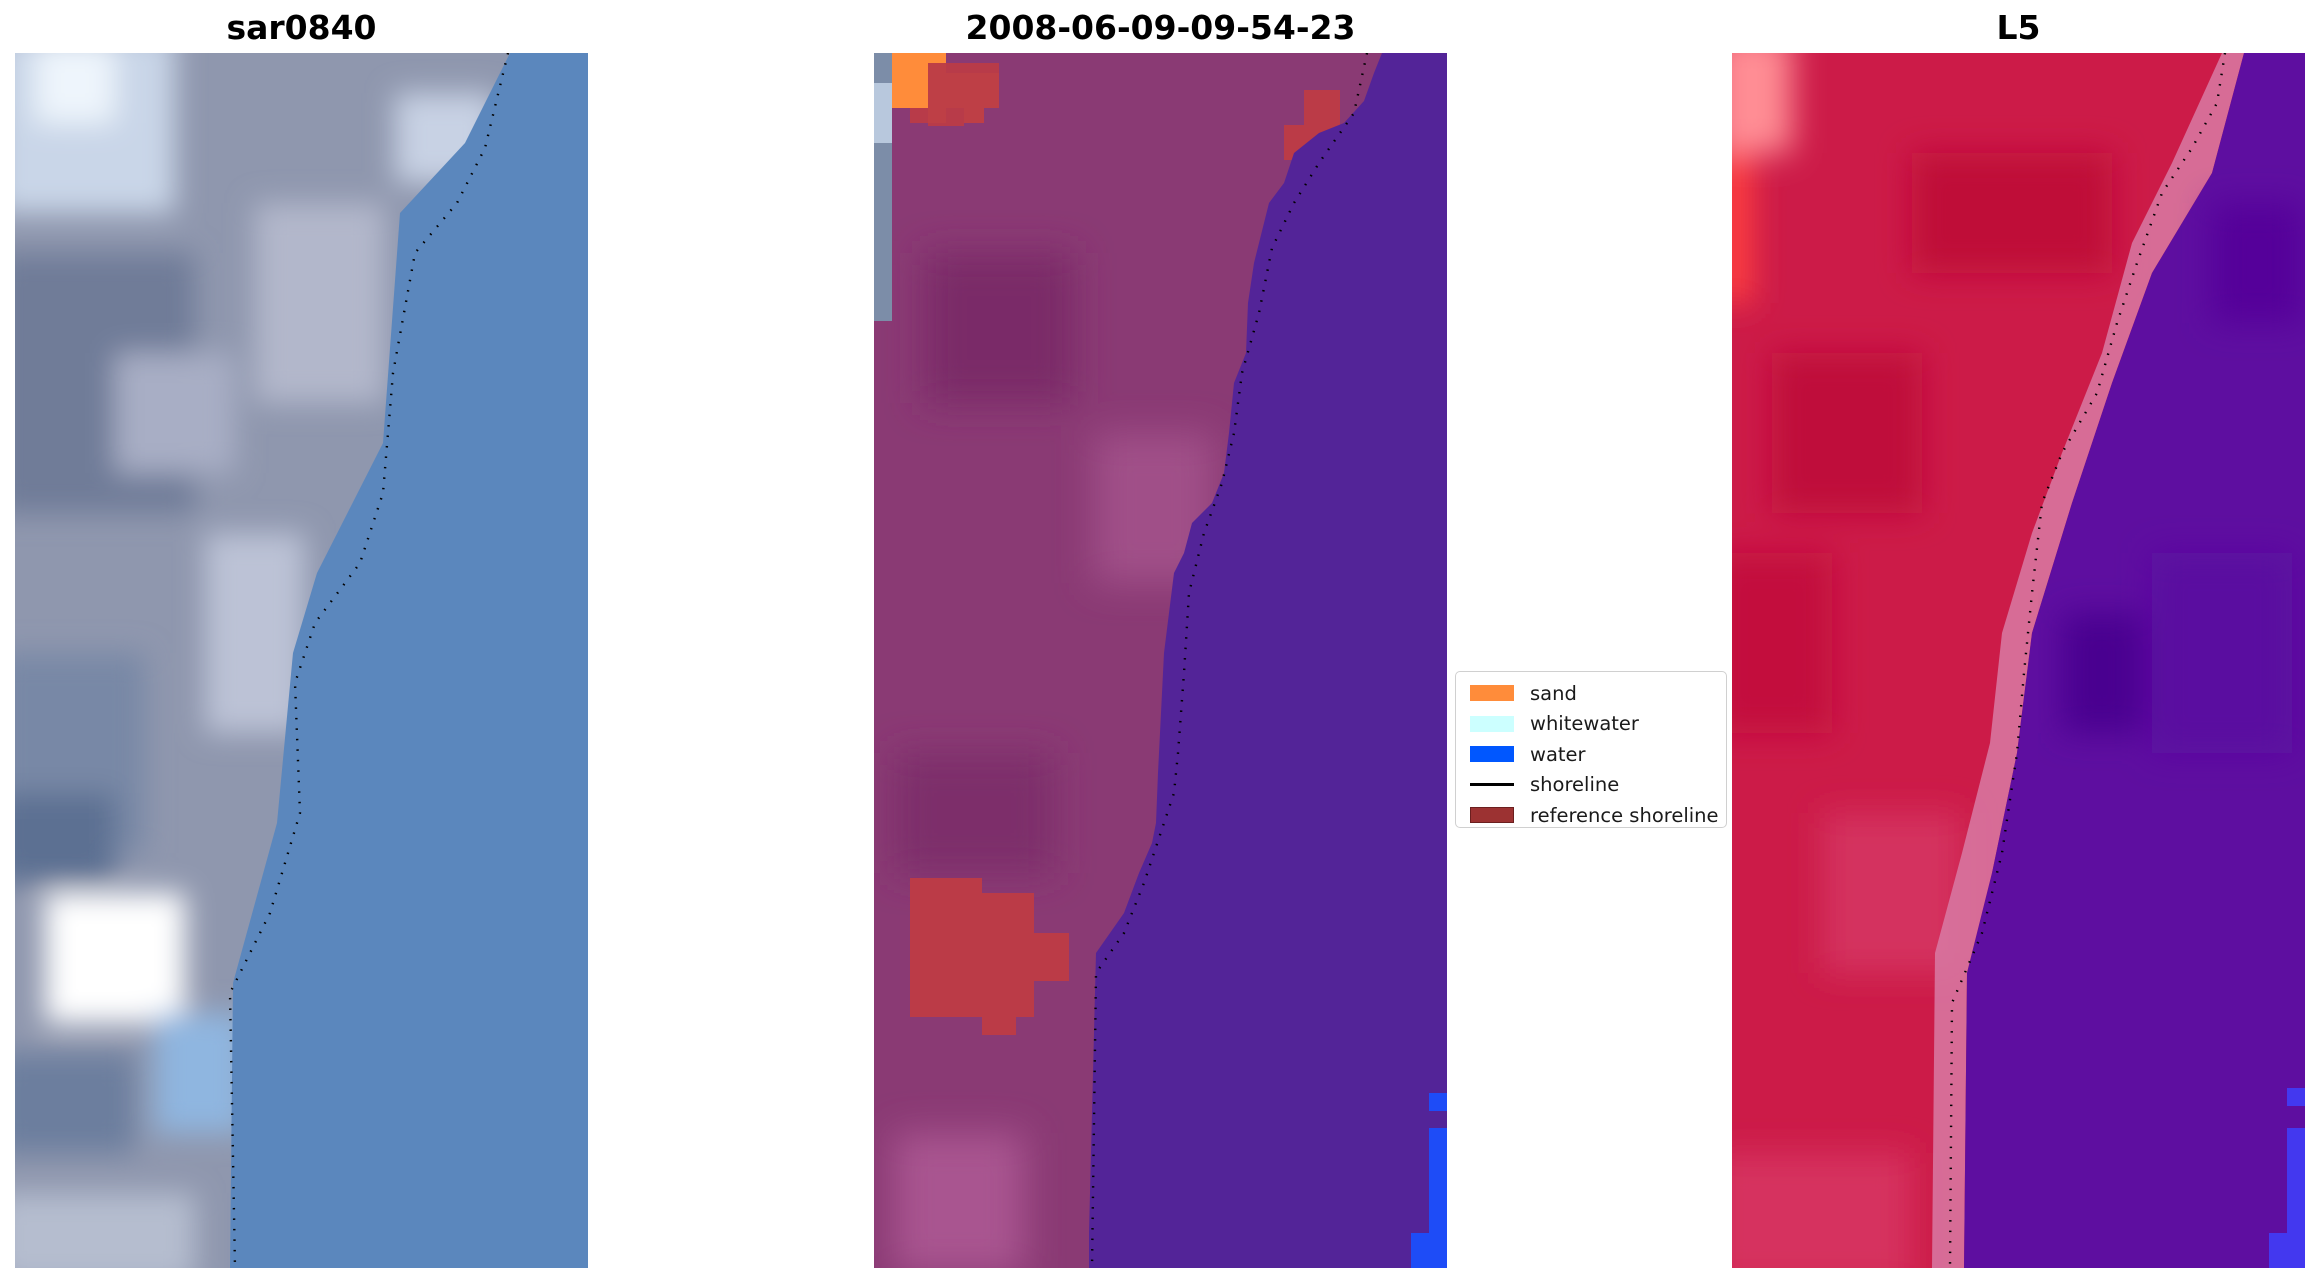  Describe the element at coordinates (1558, 754) in the screenshot. I see `legend-label-water: water` at that location.